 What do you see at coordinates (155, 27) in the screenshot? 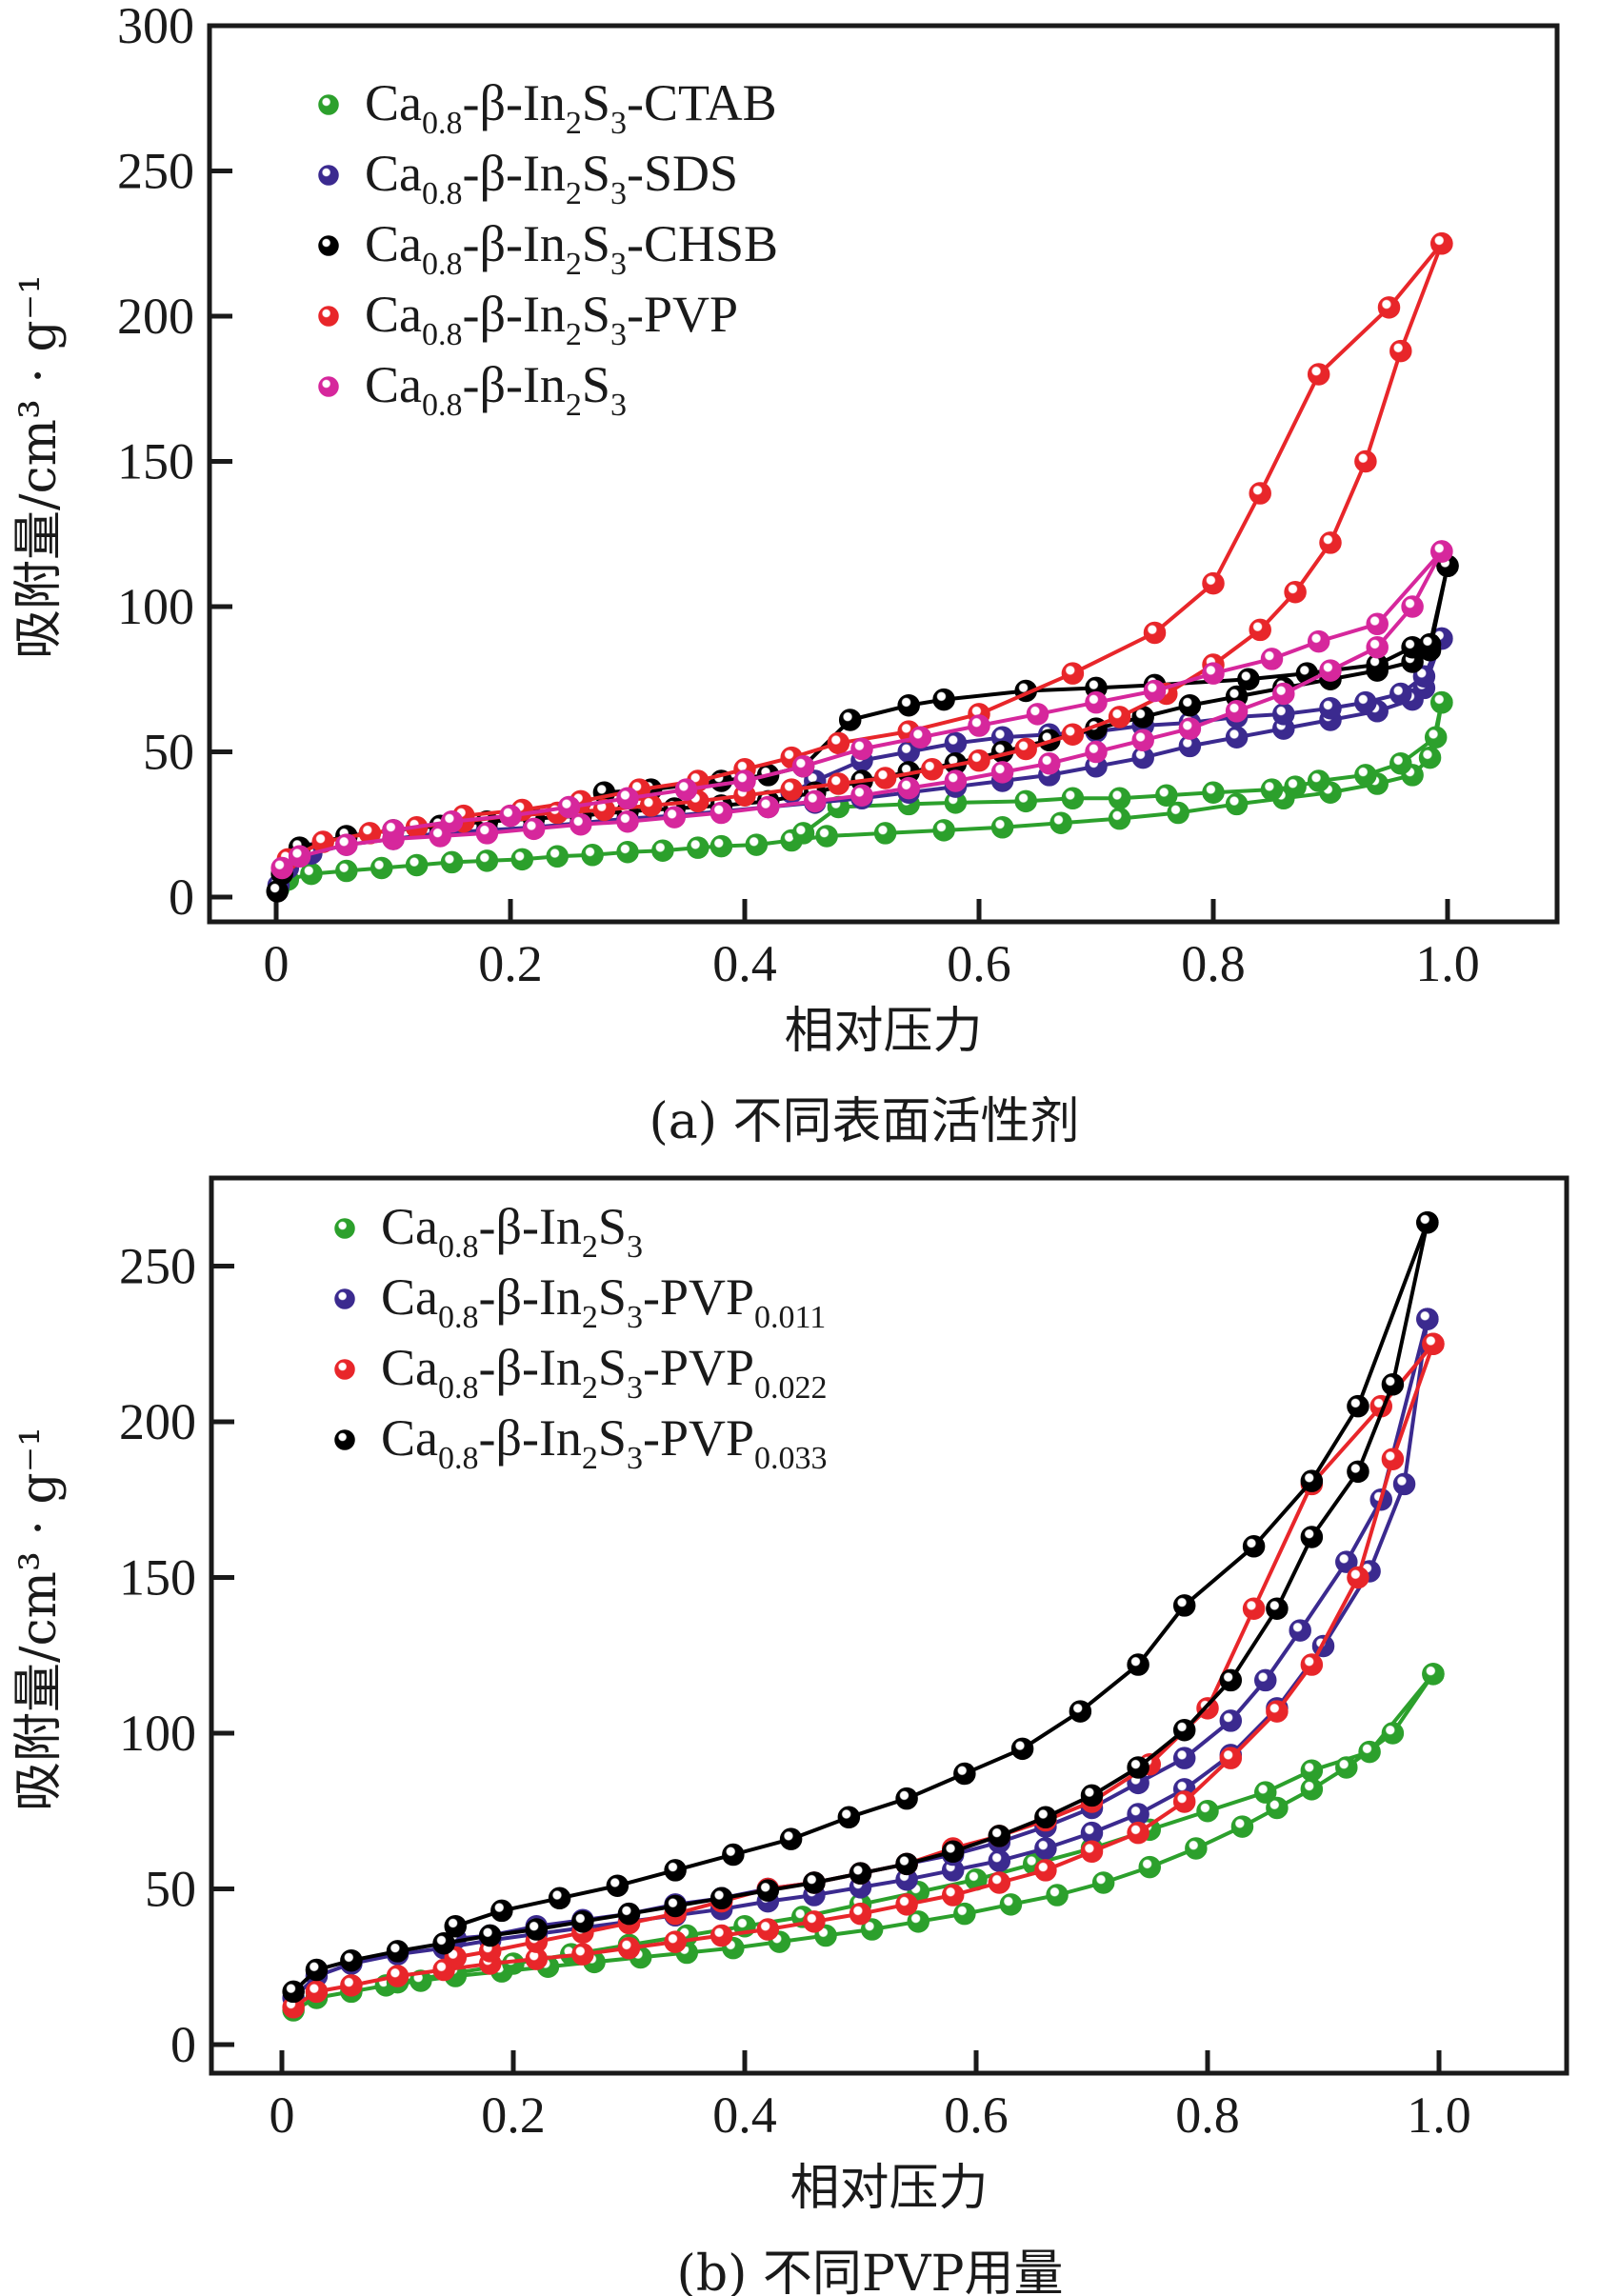
I see `y-tick-label: 300` at bounding box center [155, 27].